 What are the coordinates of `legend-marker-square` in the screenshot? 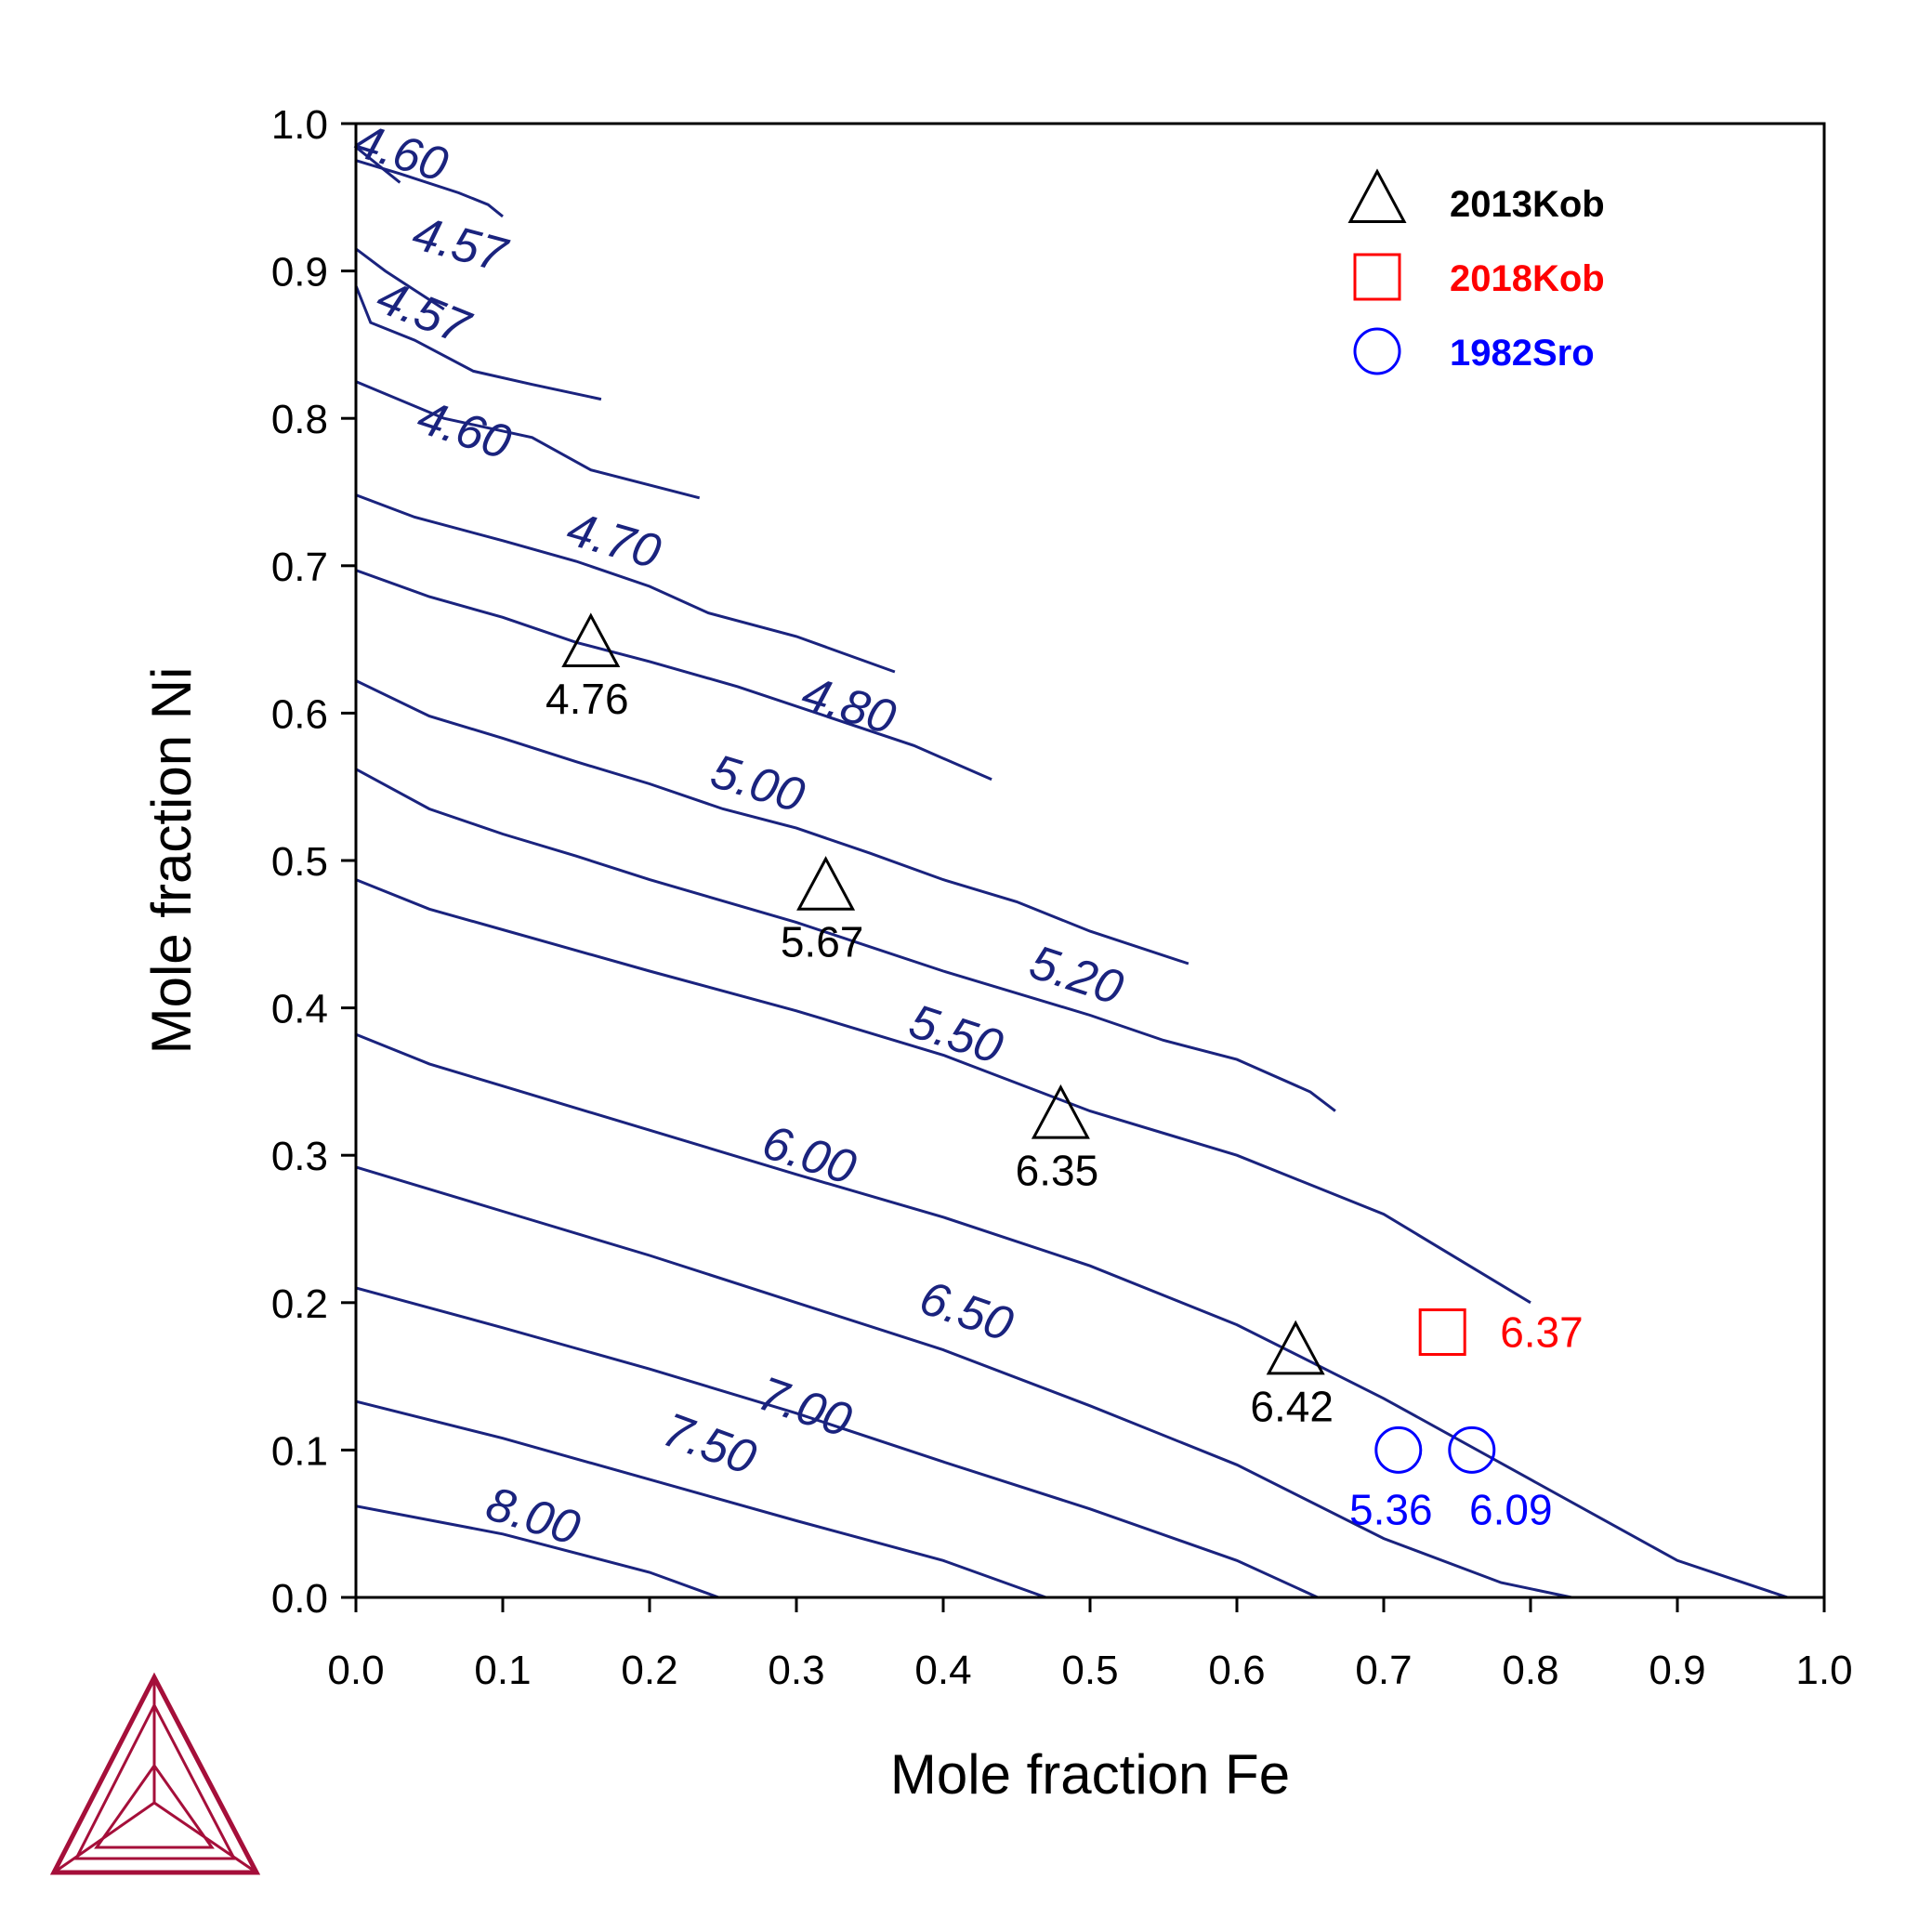 It's located at (1377, 277).